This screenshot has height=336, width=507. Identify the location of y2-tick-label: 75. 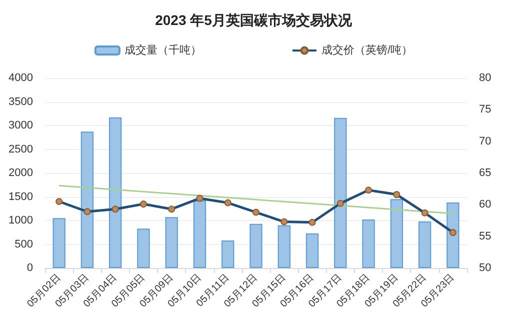
(485, 110).